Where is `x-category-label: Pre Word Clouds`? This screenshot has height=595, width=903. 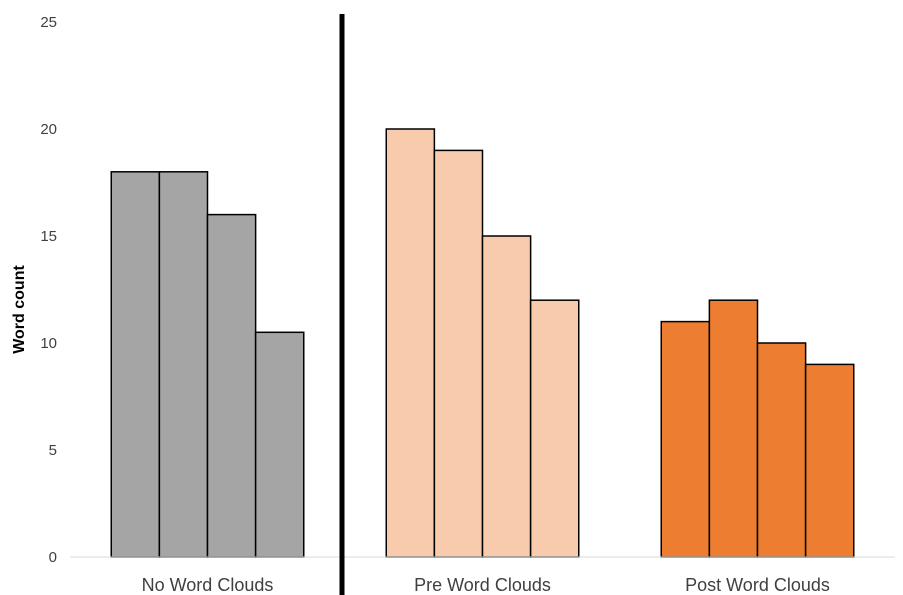 x-category-label: Pre Word Clouds is located at coordinates (482, 585).